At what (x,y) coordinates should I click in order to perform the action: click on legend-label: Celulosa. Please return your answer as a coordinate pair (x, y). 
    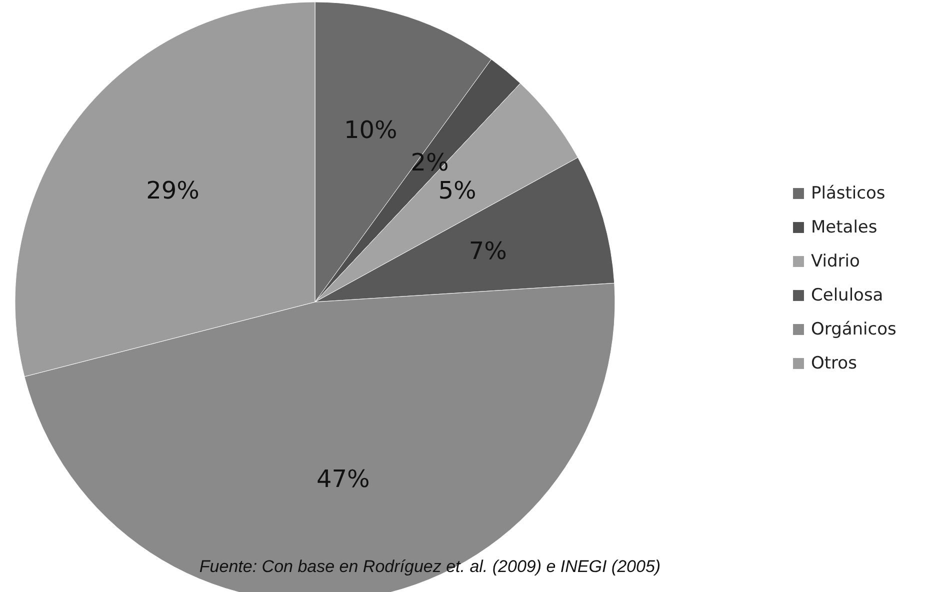
    Looking at the image, I should click on (847, 296).